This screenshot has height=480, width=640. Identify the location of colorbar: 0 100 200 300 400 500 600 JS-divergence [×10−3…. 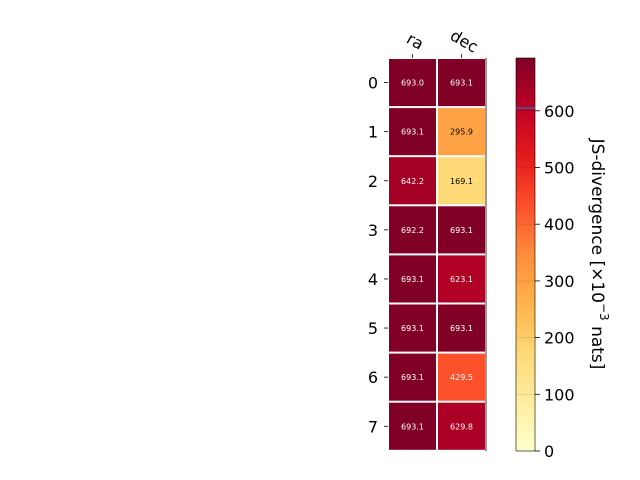
(563, 259).